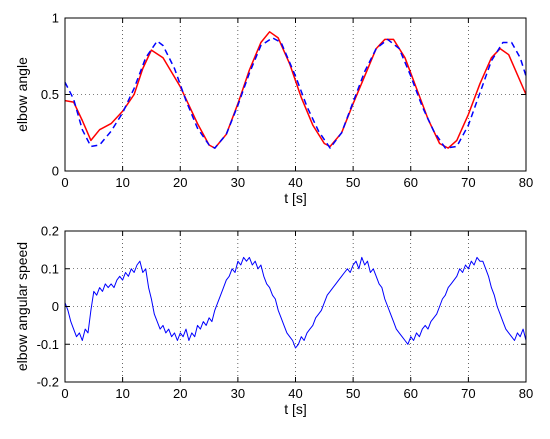 This screenshot has height=439, width=550. I want to click on y-tick-label: 0.1, so click(50, 268).